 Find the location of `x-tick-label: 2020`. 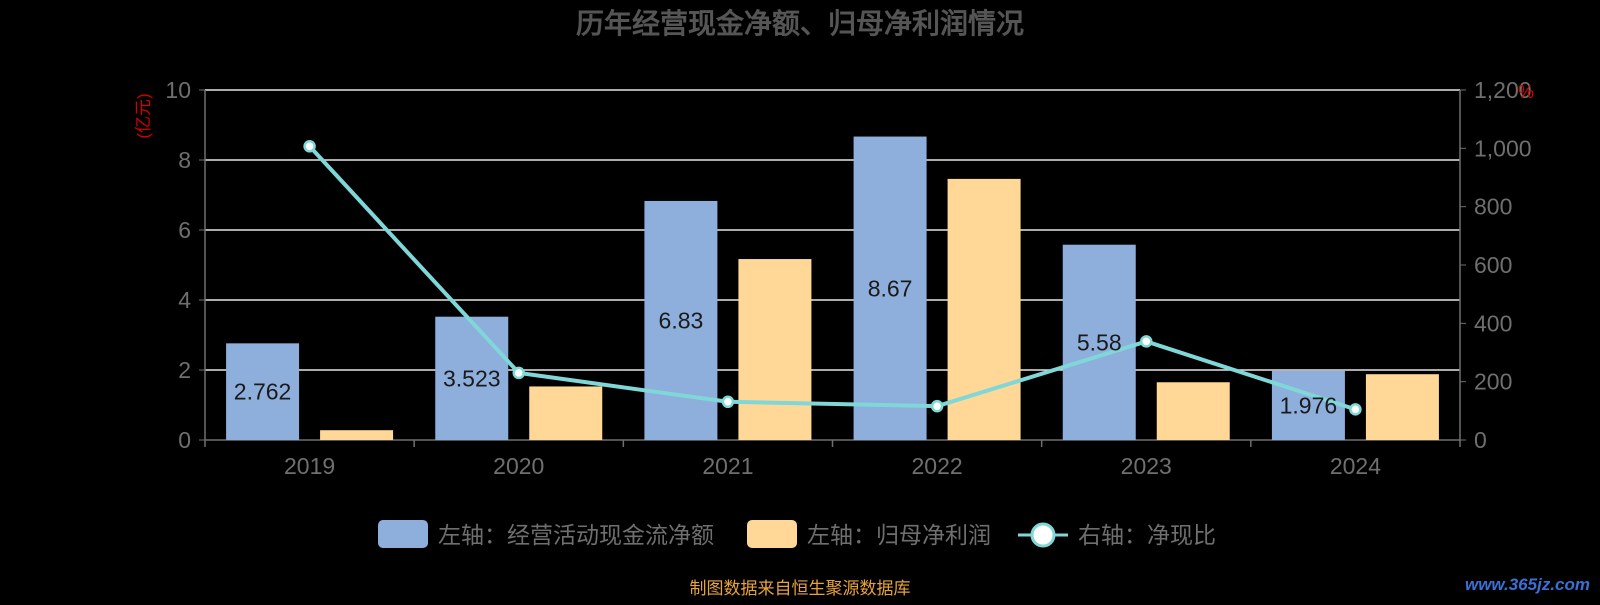

x-tick-label: 2020 is located at coordinates (518, 466).